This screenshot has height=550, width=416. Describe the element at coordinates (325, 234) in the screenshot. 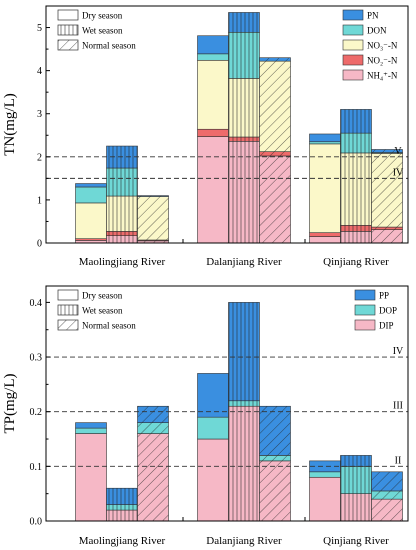

I see `tn-bar-3-dry-no2` at that location.